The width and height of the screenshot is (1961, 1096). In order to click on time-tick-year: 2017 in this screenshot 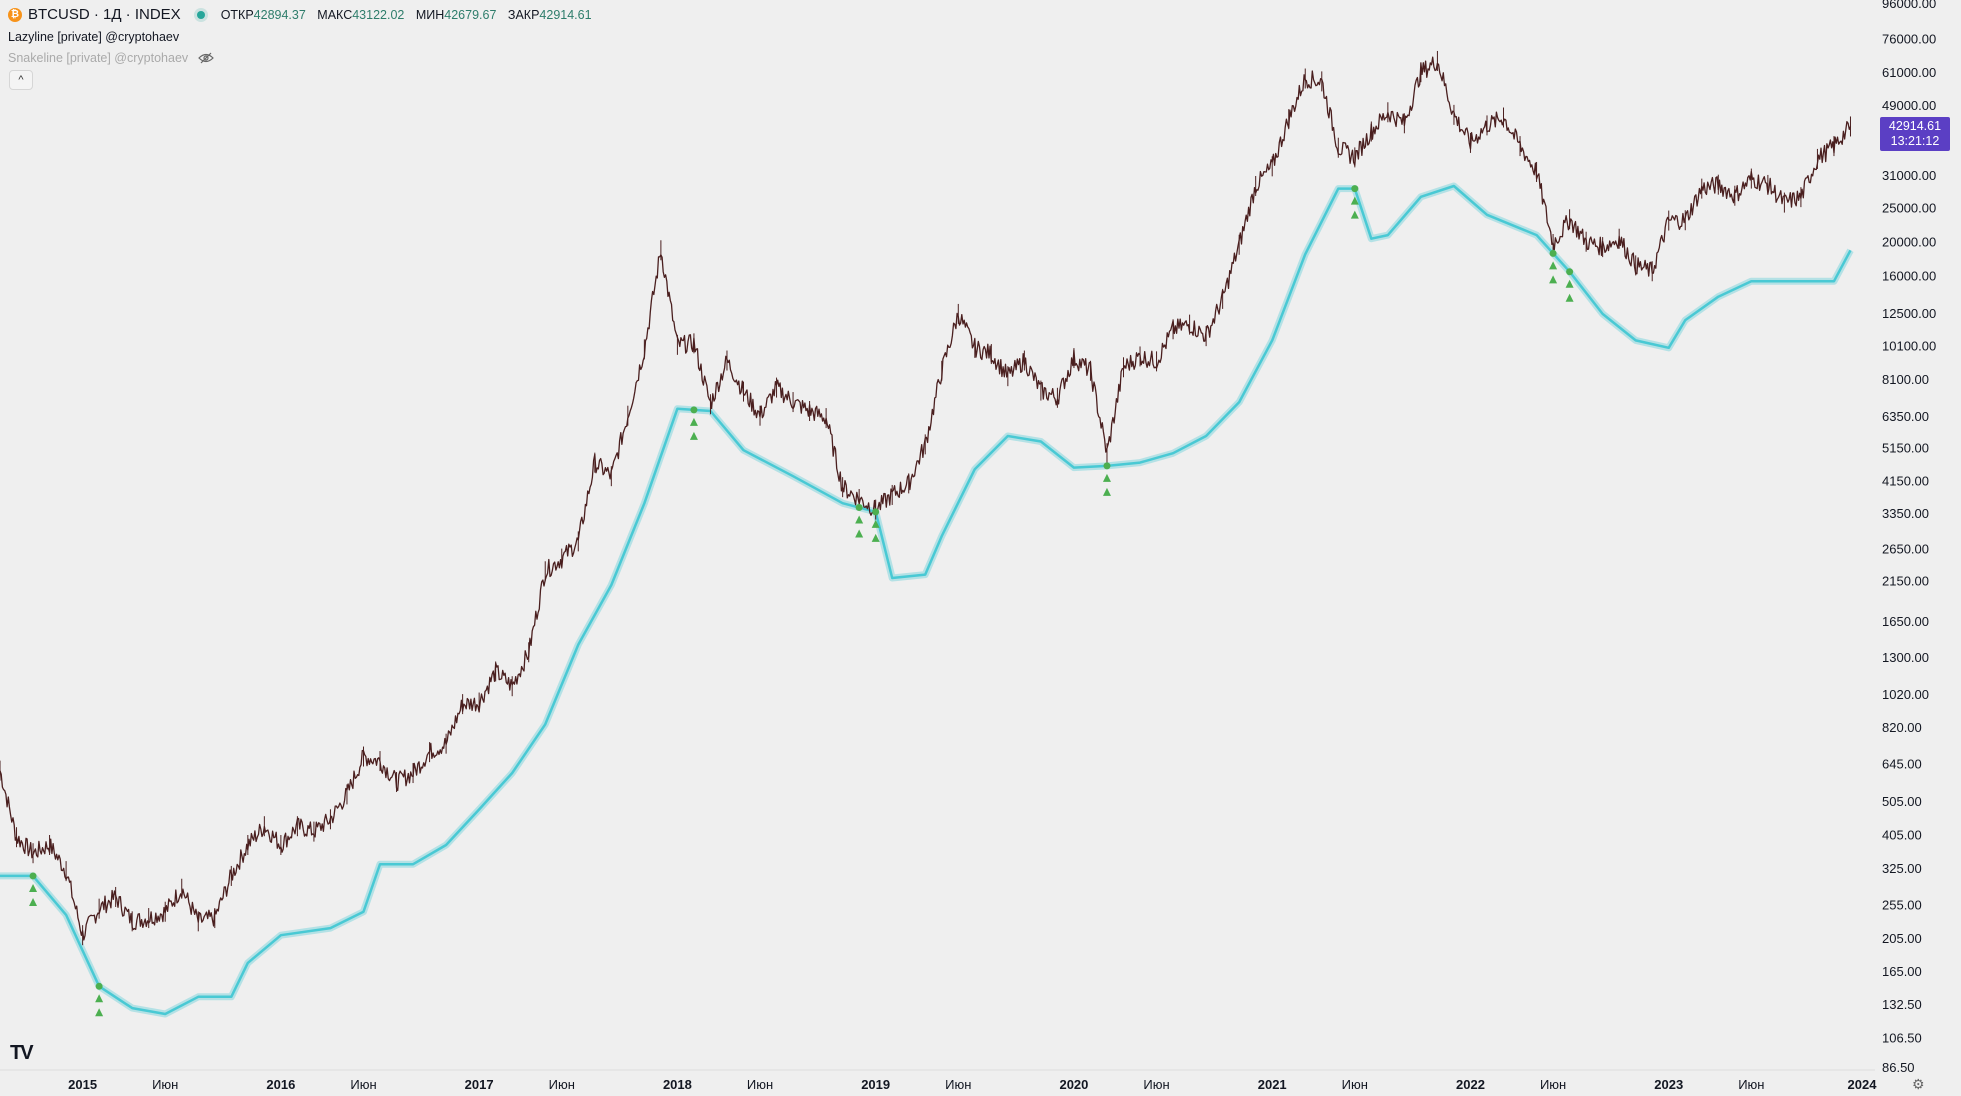, I will do `click(479, 1084)`.